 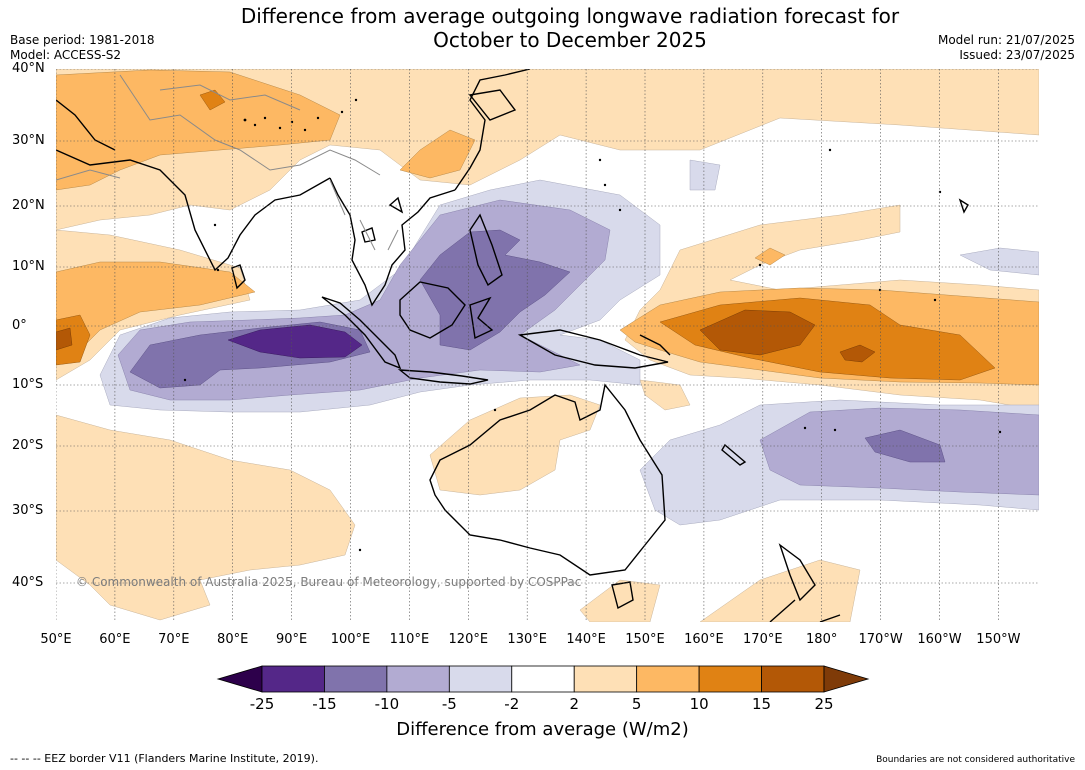 I want to click on coast-java, so click(x=443, y=377).